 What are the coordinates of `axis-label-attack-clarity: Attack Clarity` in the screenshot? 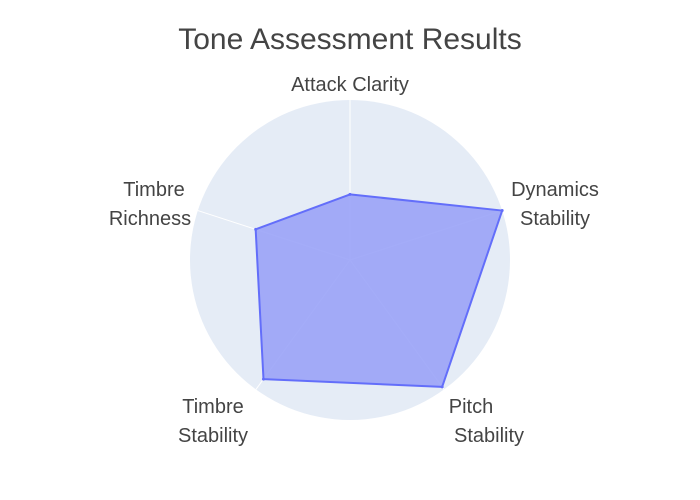 It's located at (350, 85).